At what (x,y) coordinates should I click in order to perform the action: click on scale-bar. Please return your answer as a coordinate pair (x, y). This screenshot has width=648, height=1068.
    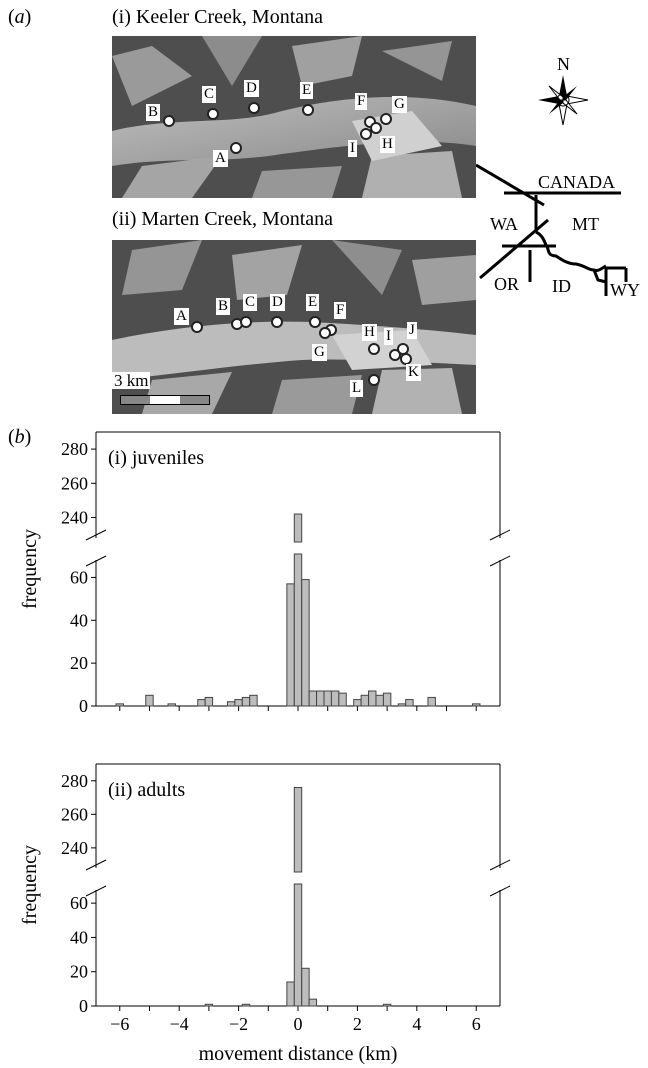
    Looking at the image, I should click on (165, 400).